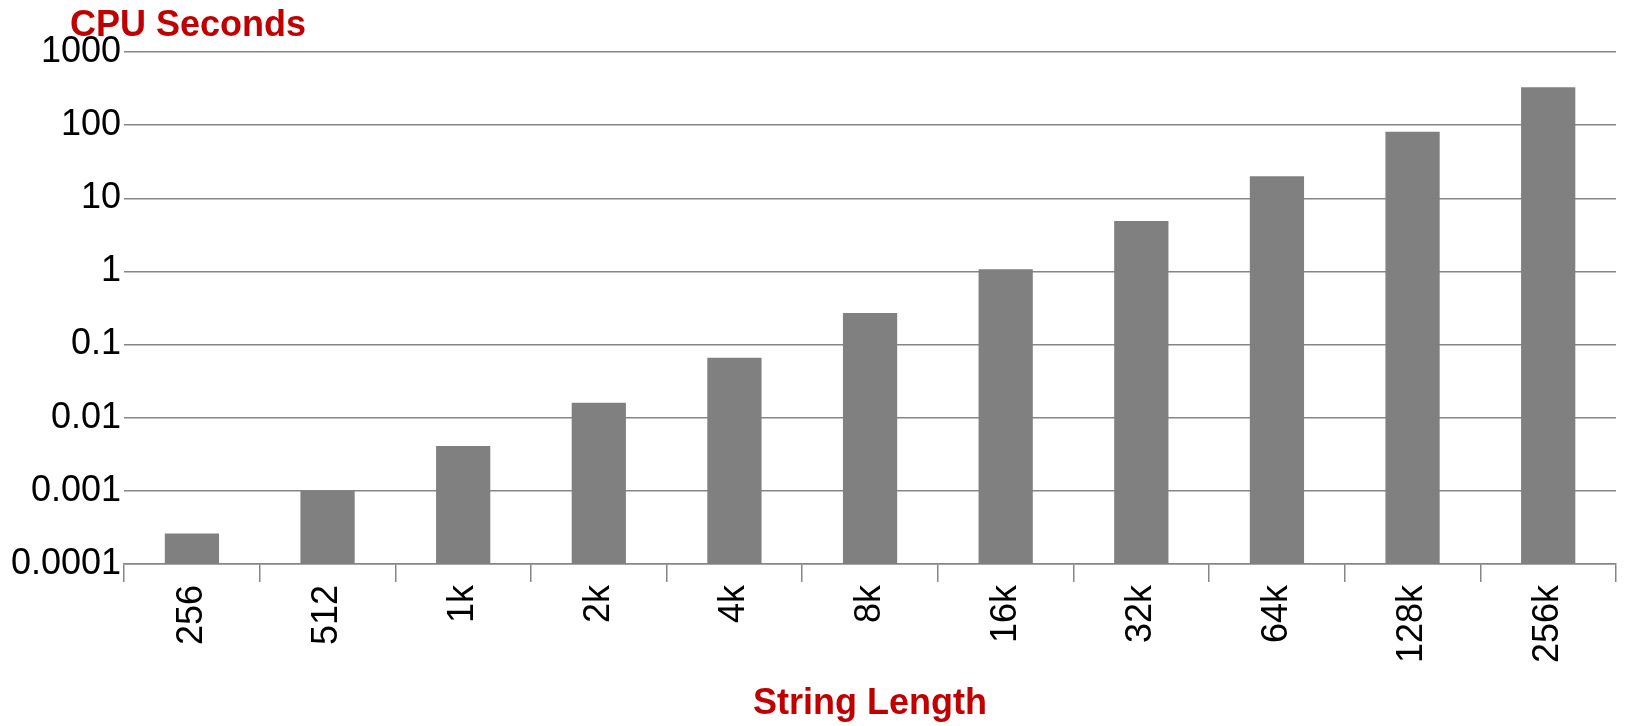 This screenshot has height=726, width=1636. Describe the element at coordinates (732, 603) in the screenshot. I see `x-tick-label: 4k` at that location.